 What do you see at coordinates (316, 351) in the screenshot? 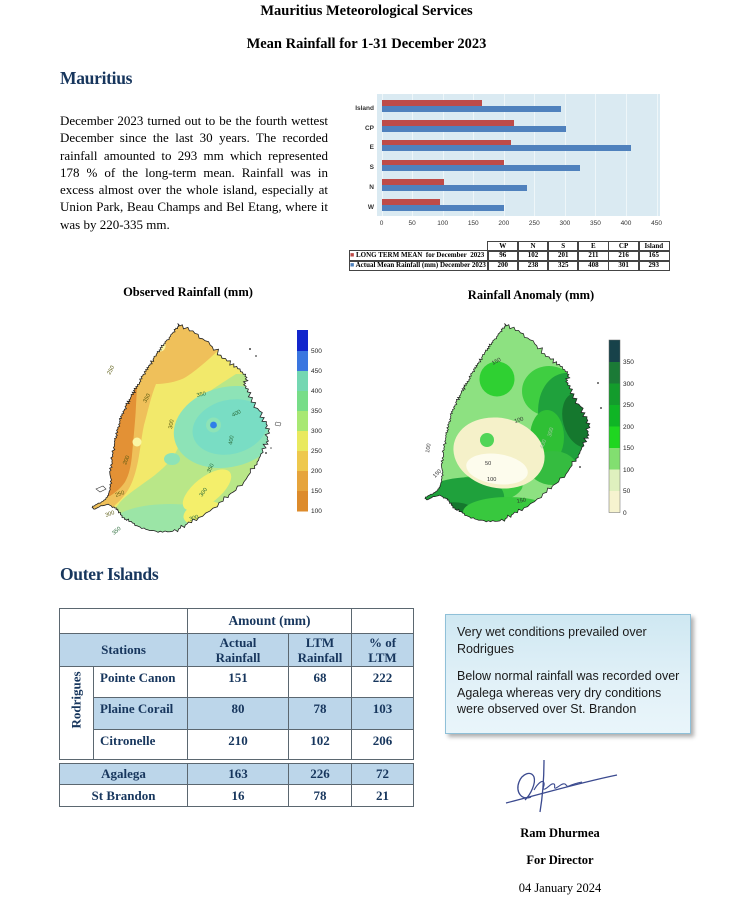
I see `svg-text: 500` at bounding box center [316, 351].